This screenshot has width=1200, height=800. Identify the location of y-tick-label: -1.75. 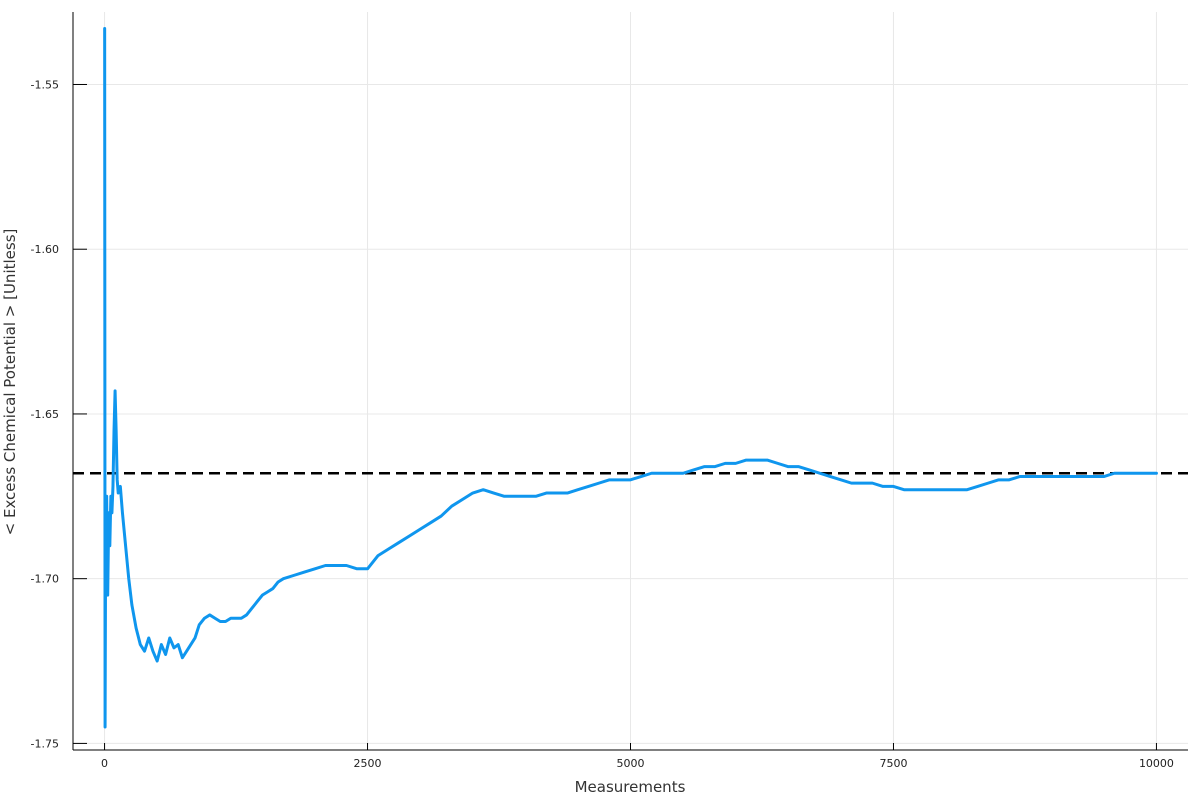
(45, 743).